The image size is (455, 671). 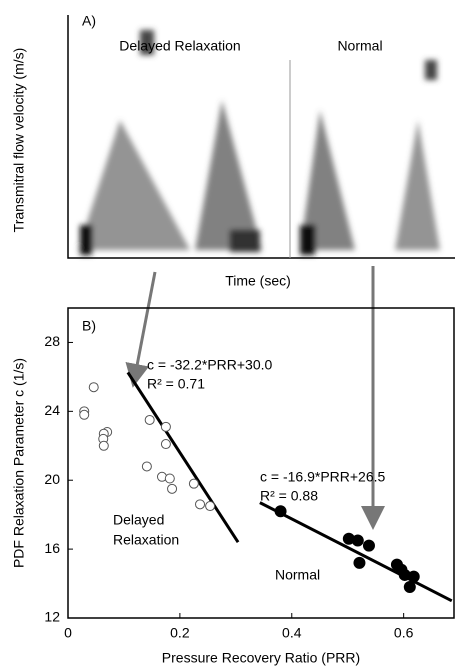 What do you see at coordinates (146, 540) in the screenshot?
I see `group-label: Relaxation` at bounding box center [146, 540].